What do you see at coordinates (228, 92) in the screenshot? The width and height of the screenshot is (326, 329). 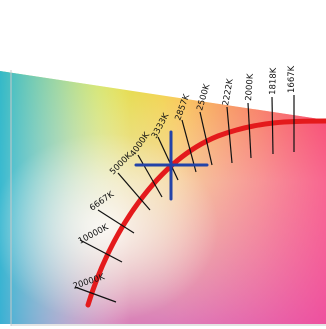 I see `cct-label-2222k: 2222K` at bounding box center [228, 92].